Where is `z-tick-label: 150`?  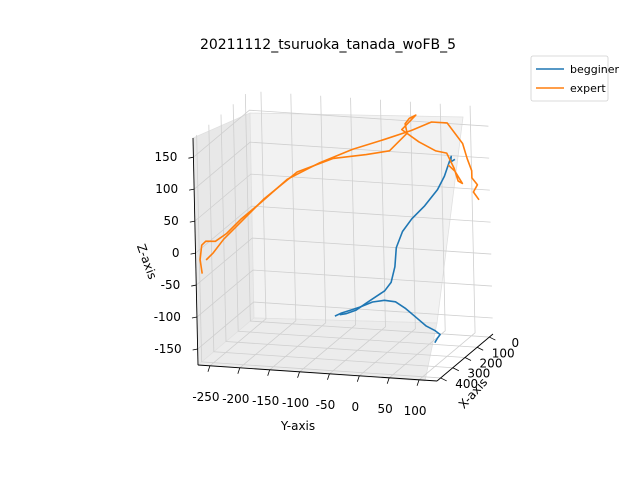 z-tick-label: 150 is located at coordinates (166, 157).